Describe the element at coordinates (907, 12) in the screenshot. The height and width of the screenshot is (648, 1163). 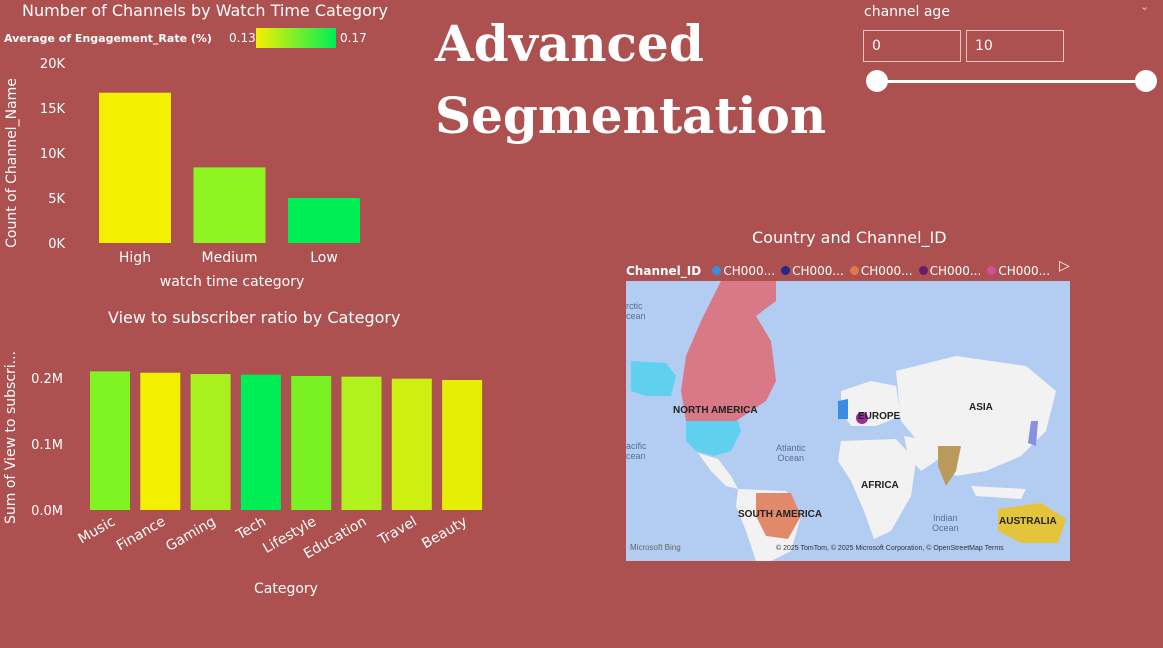
I see `slicer-label: channel age` at that location.